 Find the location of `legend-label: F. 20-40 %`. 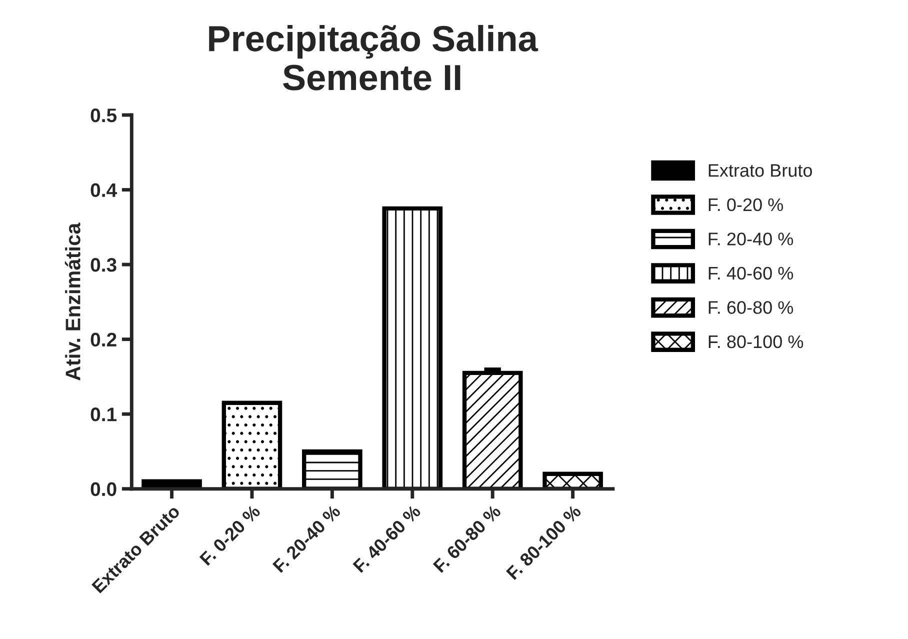

legend-label: F. 20-40 % is located at coordinates (751, 239).